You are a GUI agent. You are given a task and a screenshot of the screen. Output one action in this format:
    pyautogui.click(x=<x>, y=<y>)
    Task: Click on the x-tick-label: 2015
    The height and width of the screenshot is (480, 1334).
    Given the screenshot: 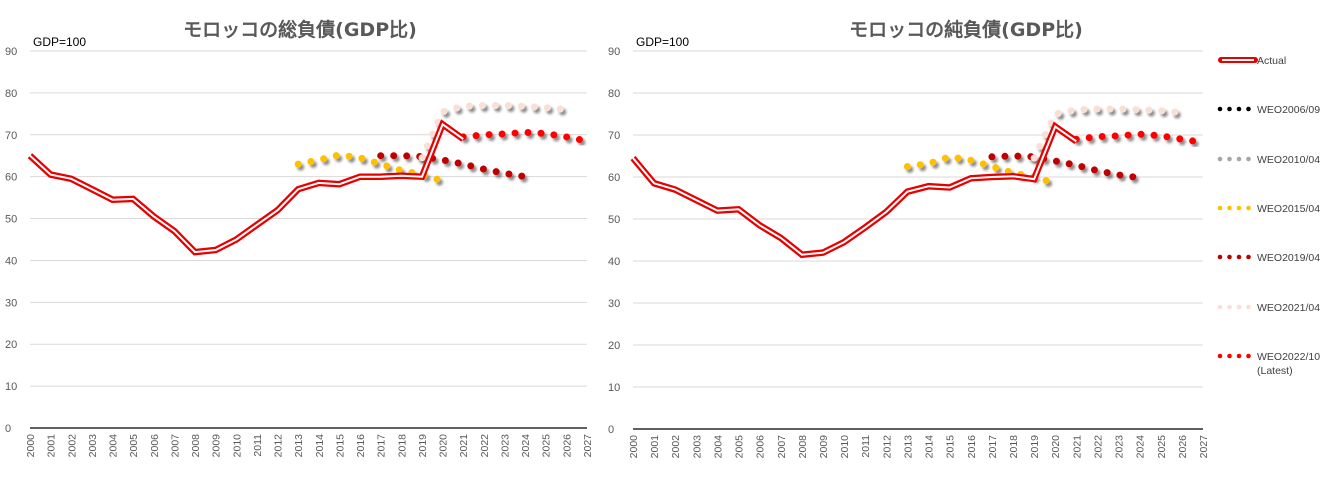 What is the action you would take?
    pyautogui.click(x=340, y=446)
    